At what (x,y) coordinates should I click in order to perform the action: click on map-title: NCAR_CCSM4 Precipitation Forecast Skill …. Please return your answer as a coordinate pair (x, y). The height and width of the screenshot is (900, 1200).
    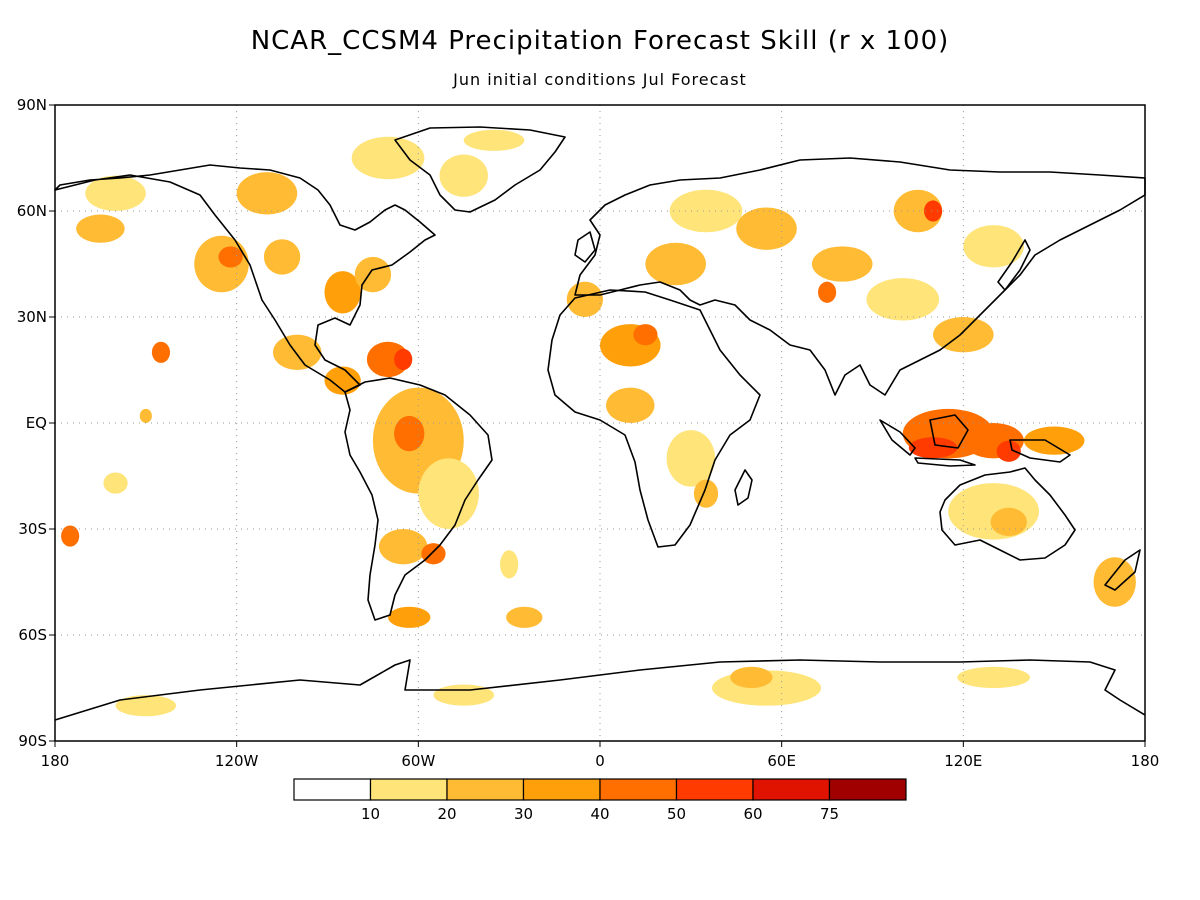
    Looking at the image, I should click on (600, 41).